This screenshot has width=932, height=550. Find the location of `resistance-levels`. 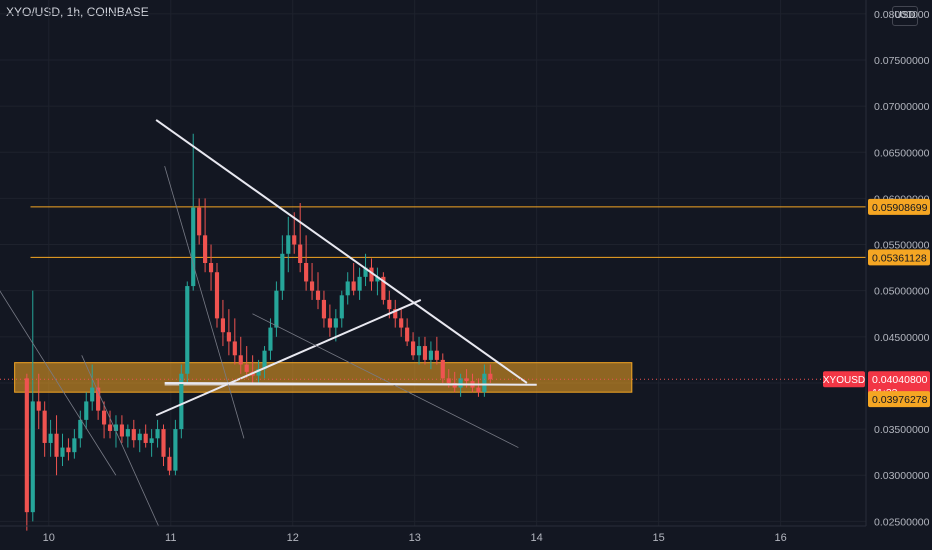

resistance-levels is located at coordinates (448, 232).